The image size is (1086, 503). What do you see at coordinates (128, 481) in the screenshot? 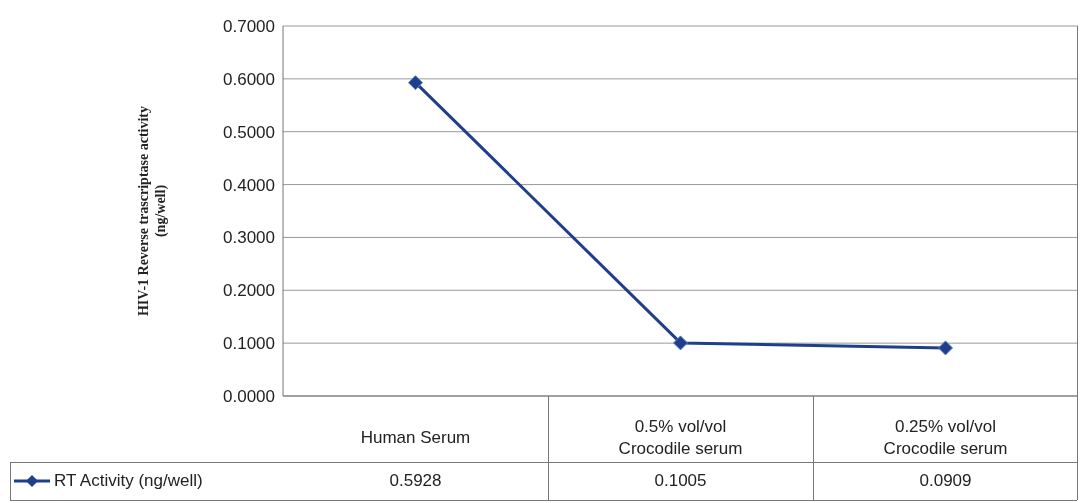
I see `legend-label: RT Activity (ng/well)` at bounding box center [128, 481].